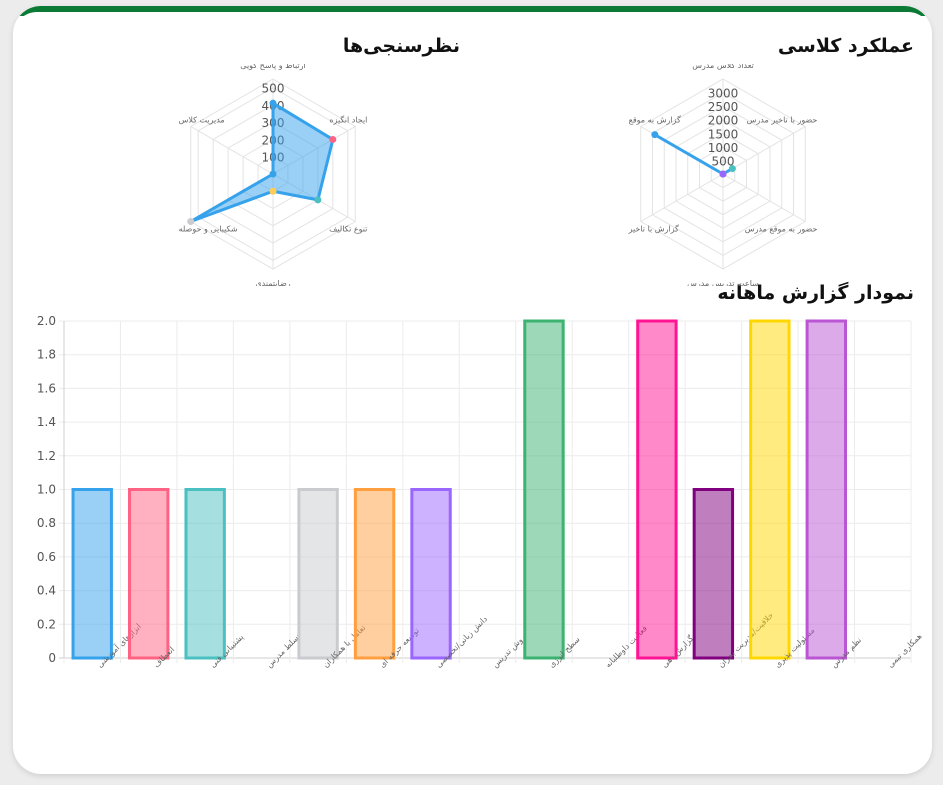 The image size is (943, 785). What do you see at coordinates (509, 651) in the screenshot?
I see `x-tick-label: روش تدریس` at bounding box center [509, 651].